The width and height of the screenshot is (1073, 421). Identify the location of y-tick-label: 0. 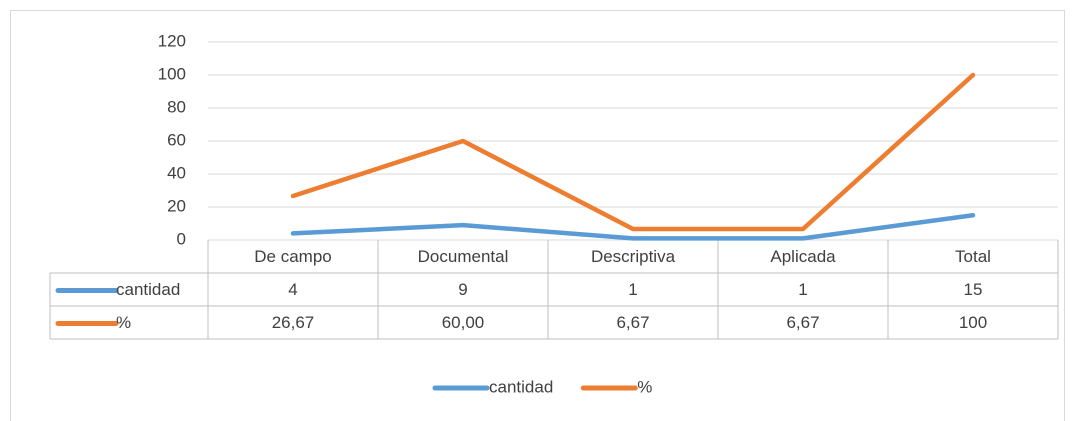
(181, 238).